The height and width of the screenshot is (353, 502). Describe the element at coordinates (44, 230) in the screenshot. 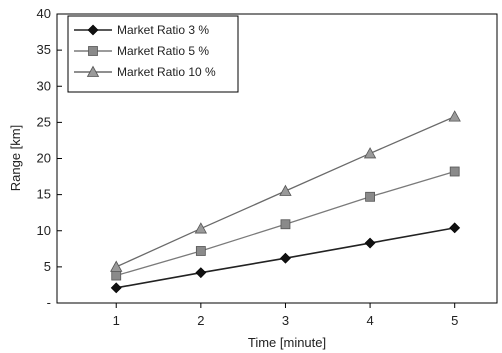

I see `y-tick-label: 10` at that location.